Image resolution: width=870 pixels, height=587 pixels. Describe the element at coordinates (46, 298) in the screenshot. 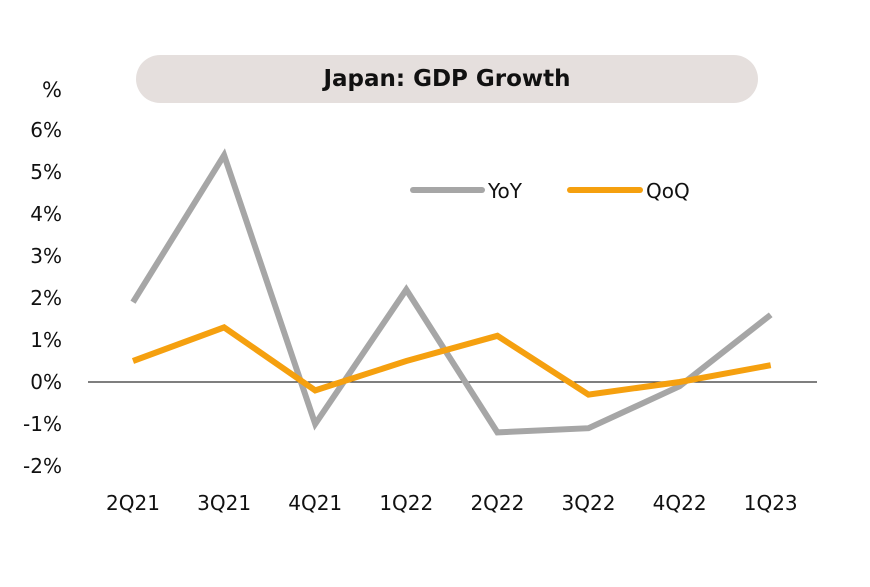

I see `y-tick-label: 2%` at that location.